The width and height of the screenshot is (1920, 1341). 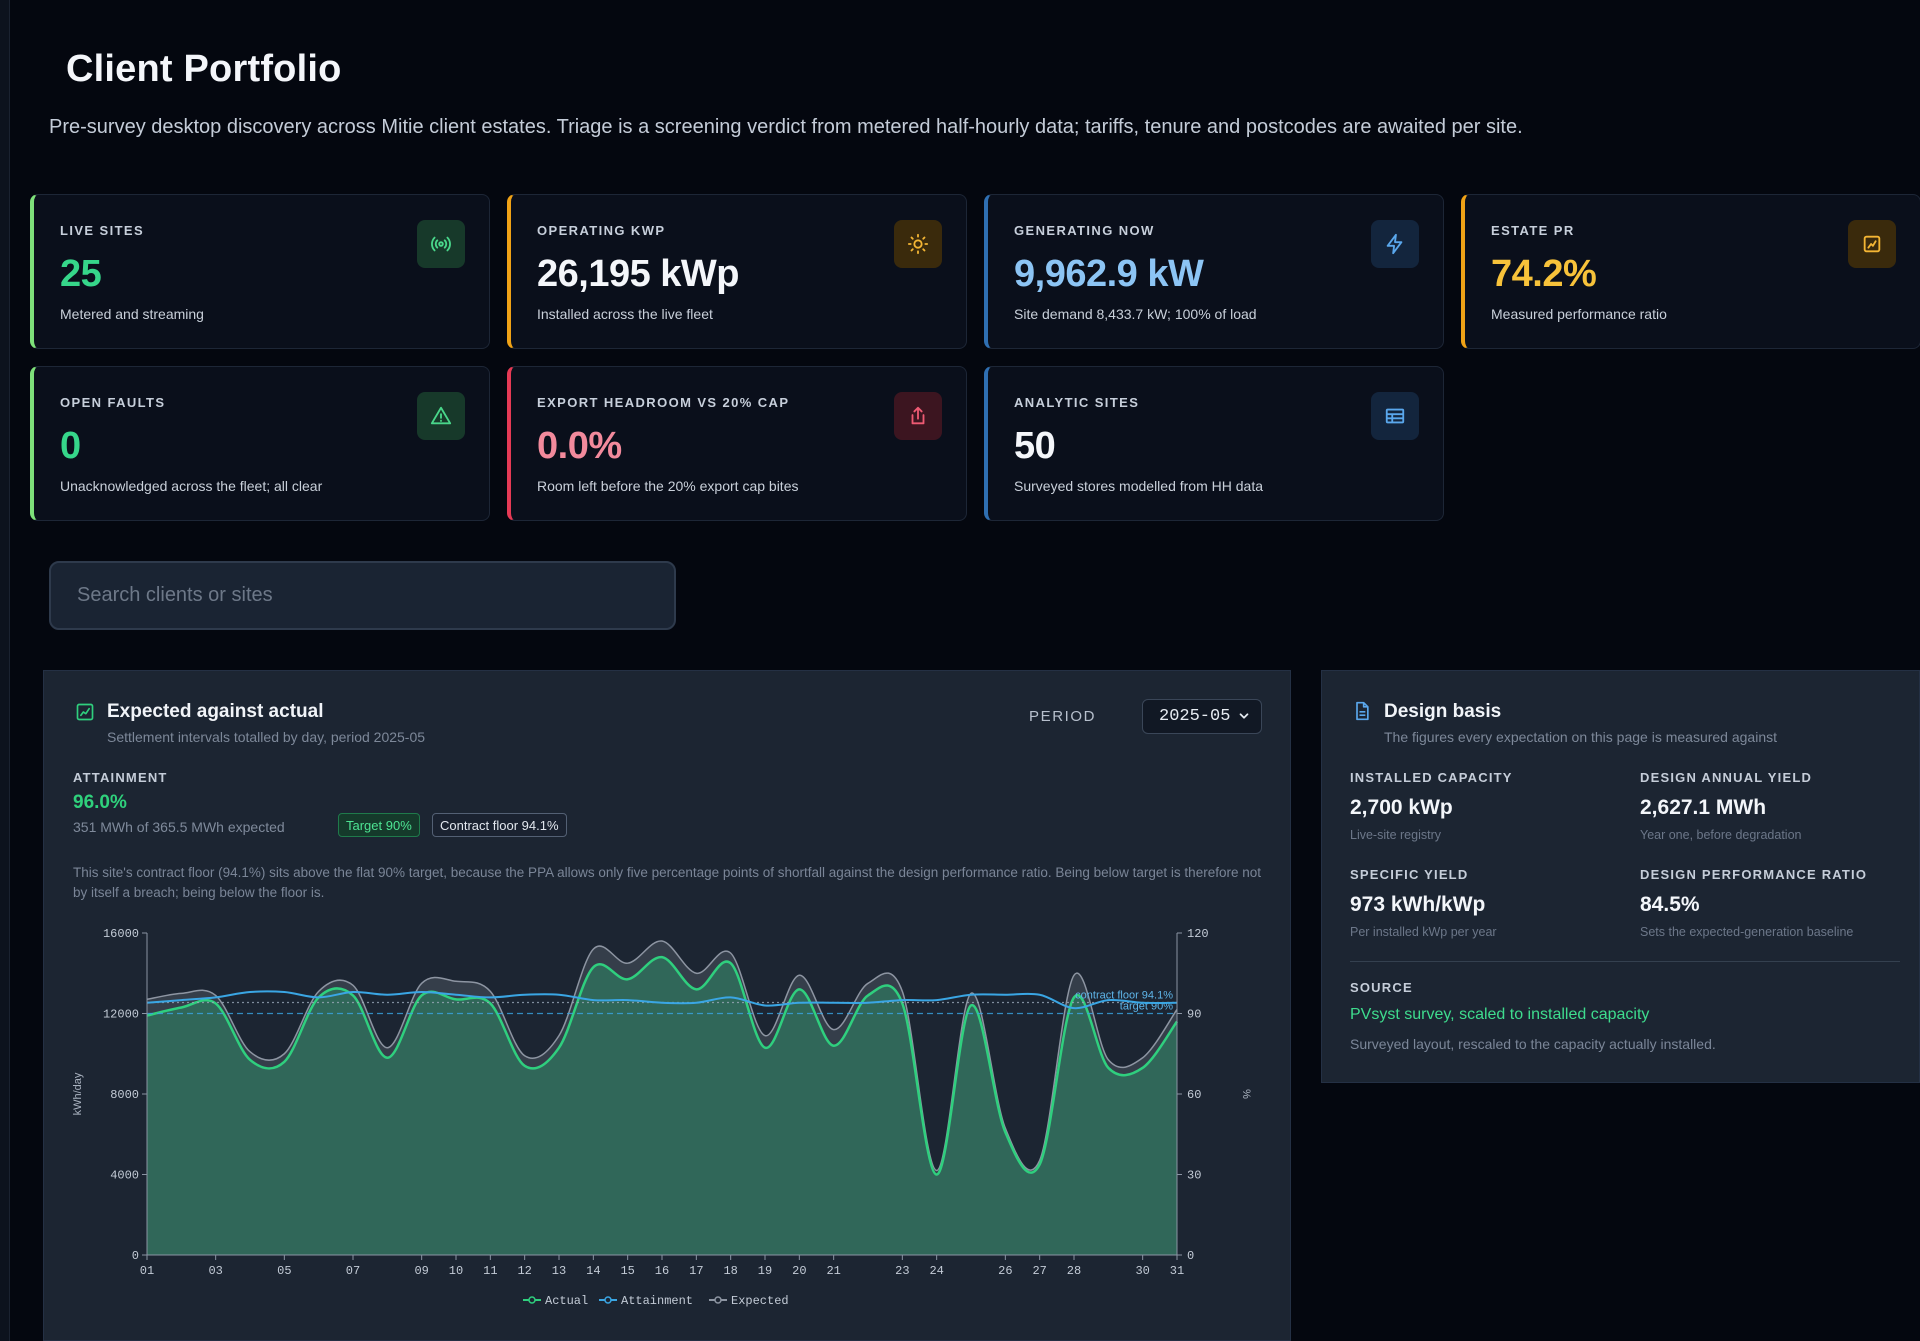 I want to click on y2-tick-label: 30, so click(x=1194, y=1176).